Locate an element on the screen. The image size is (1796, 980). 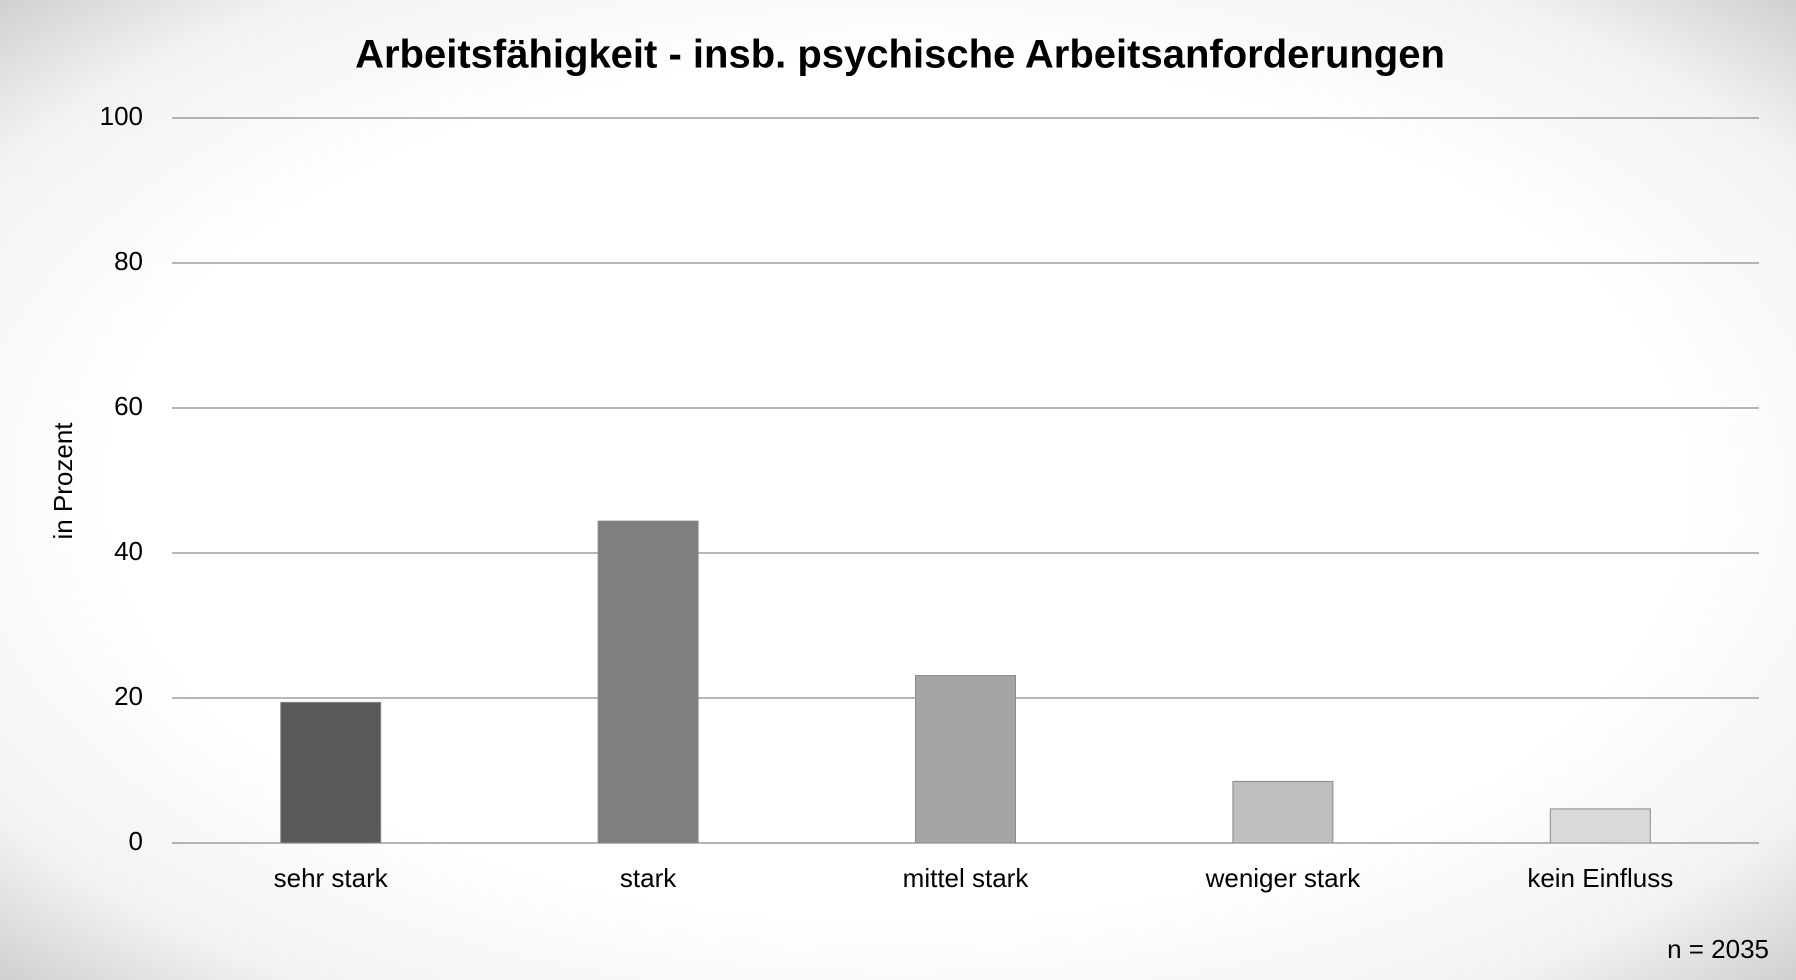
x-tick-label: stark is located at coordinates (648, 878).